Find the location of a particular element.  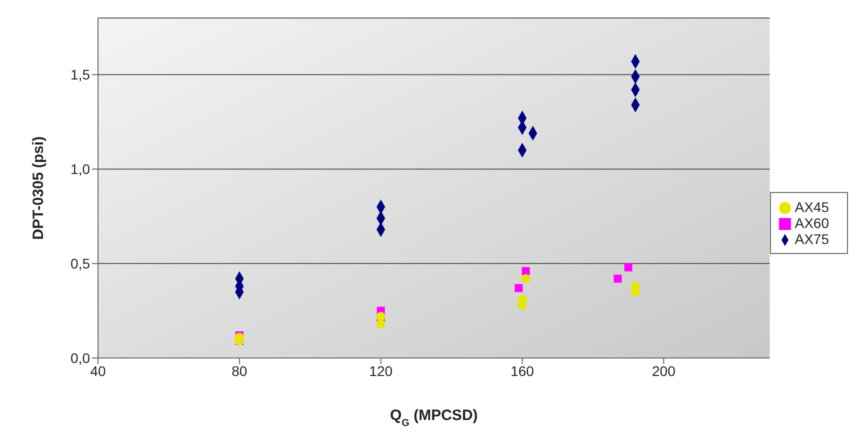

y-tick-label: 1,5 is located at coordinates (80, 74).